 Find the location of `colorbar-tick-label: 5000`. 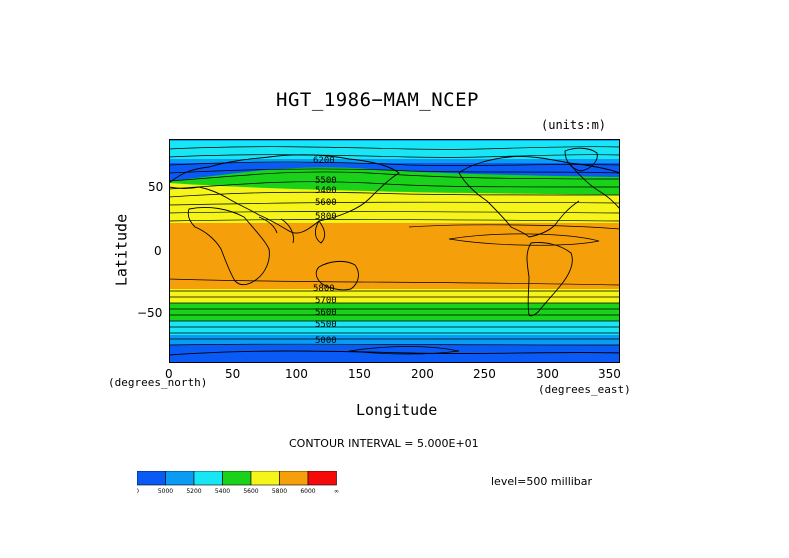

colorbar-tick-label: 5000 is located at coordinates (165, 491).